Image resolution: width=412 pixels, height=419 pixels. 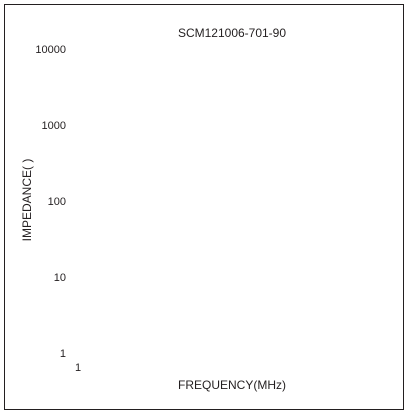 I want to click on y-tick-label: 1, so click(x=63, y=354).